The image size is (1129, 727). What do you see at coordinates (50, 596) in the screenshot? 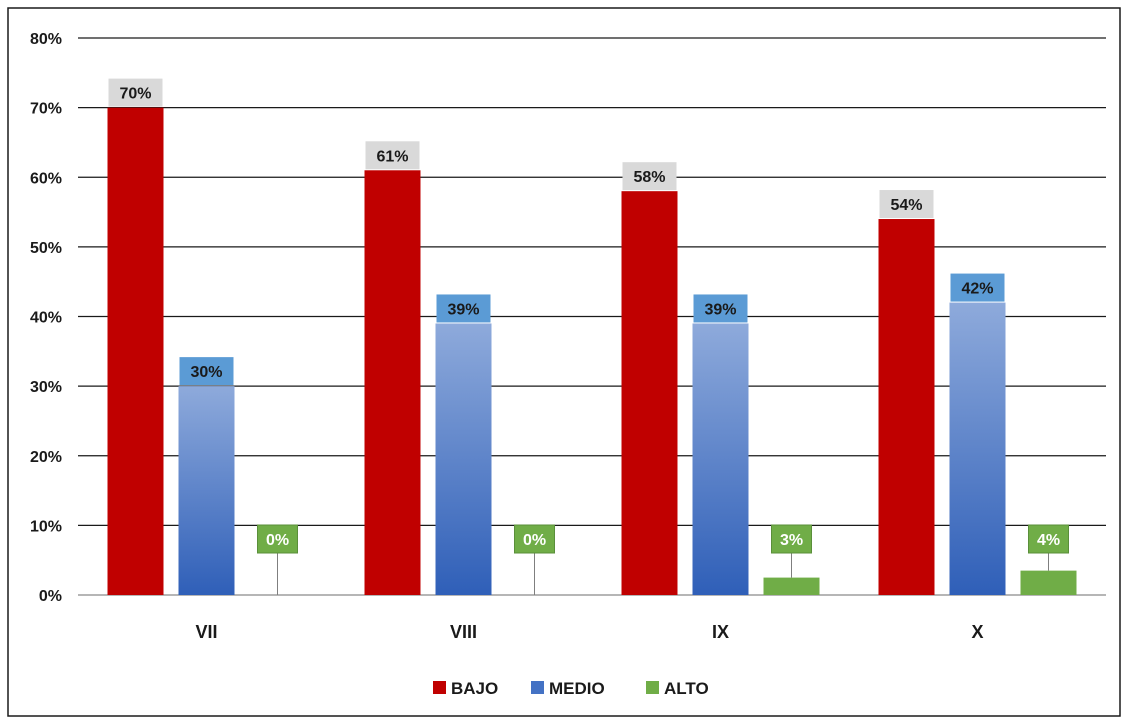
I see `y-tick-label: 0%` at bounding box center [50, 596].